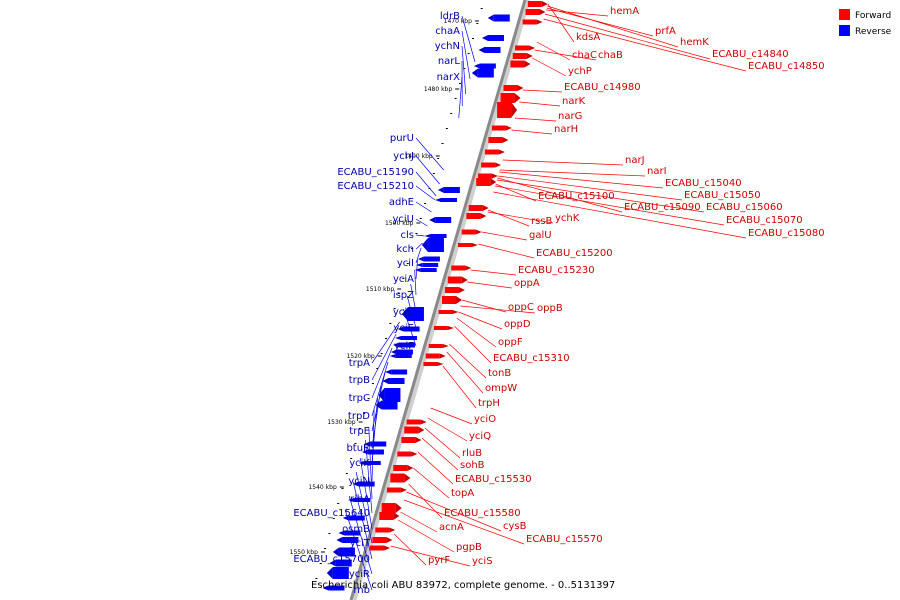 This screenshot has width=900, height=600. I want to click on gene-label-ecabu-c15190: ECABU_c15190, so click(375, 172).